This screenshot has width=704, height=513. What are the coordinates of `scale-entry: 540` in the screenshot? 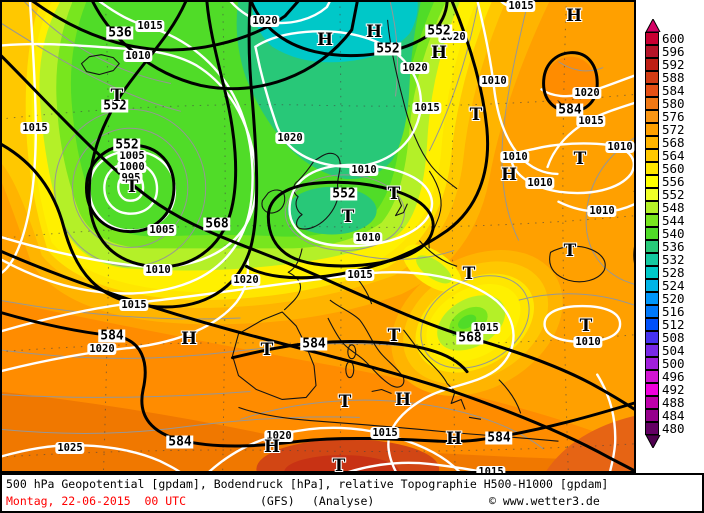 It's located at (674, 233).